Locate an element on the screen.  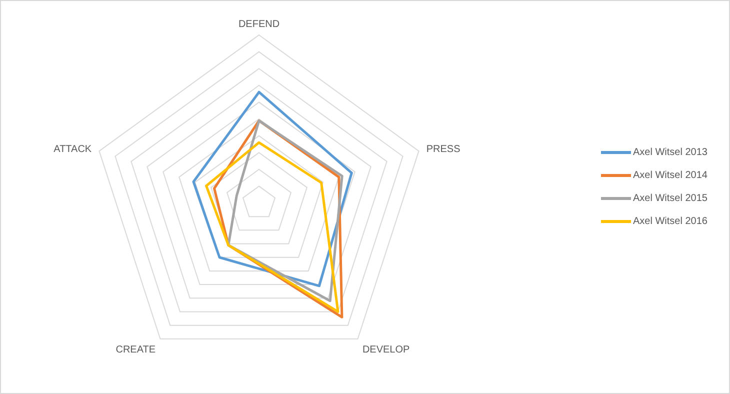
spoke-label: DEFEND is located at coordinates (259, 24).